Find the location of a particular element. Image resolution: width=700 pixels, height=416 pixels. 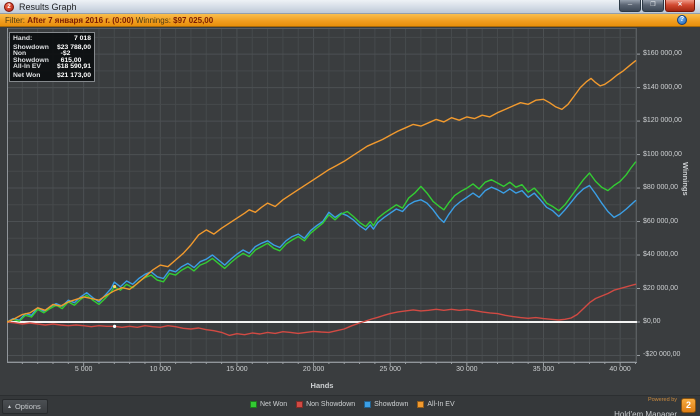

winnings-label: Winnings: is located at coordinates (153, 20).